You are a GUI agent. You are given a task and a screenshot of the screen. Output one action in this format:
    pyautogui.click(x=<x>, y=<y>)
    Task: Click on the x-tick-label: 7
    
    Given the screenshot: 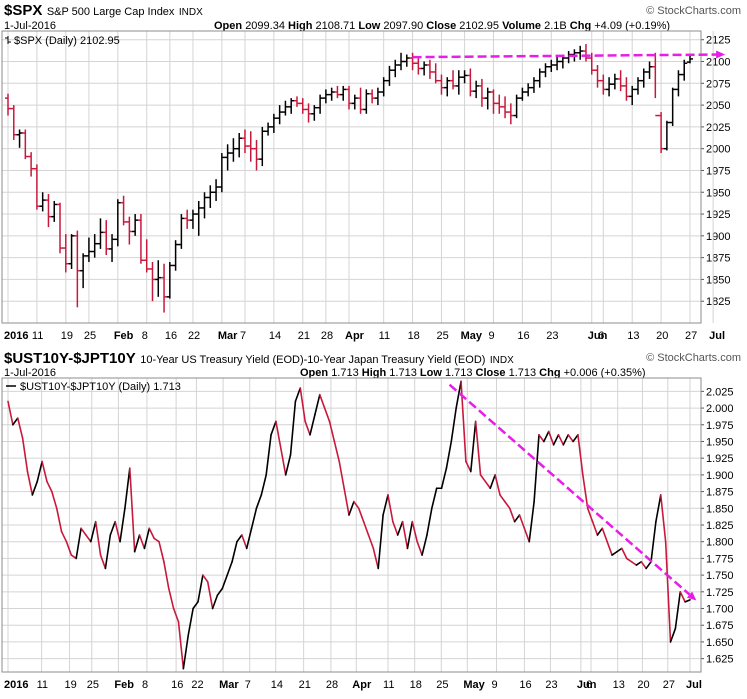 What is the action you would take?
    pyautogui.click(x=243, y=336)
    